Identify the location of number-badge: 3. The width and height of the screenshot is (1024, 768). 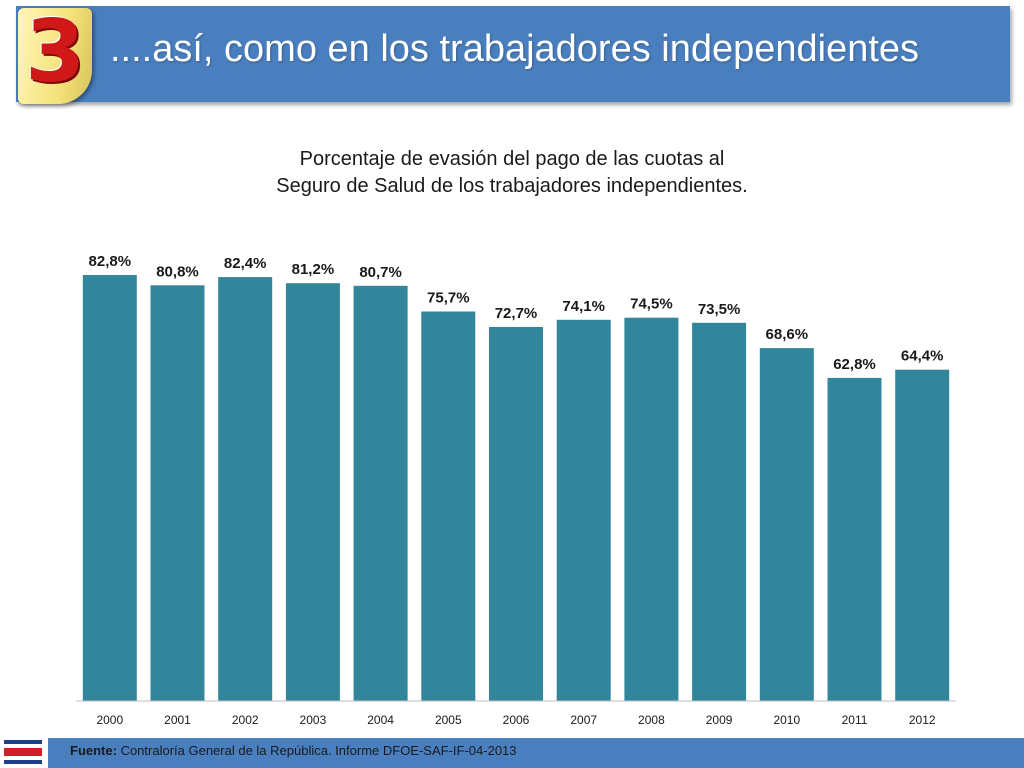
(55, 53).